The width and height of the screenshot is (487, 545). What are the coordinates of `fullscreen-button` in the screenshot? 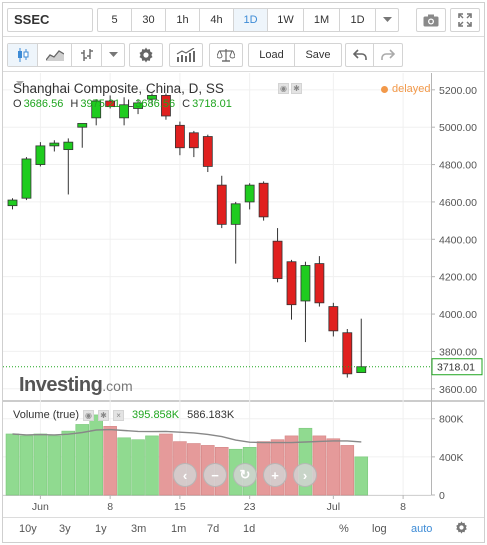 It's located at (465, 20).